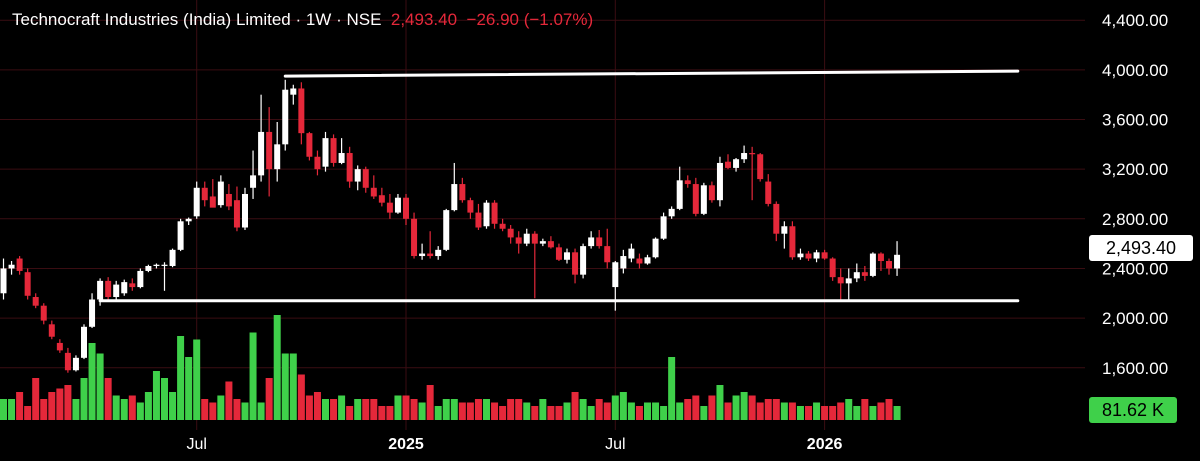 The image size is (1200, 461). Describe the element at coordinates (1135, 20) in the screenshot. I see `price-tick-label: 4,400.00` at that location.